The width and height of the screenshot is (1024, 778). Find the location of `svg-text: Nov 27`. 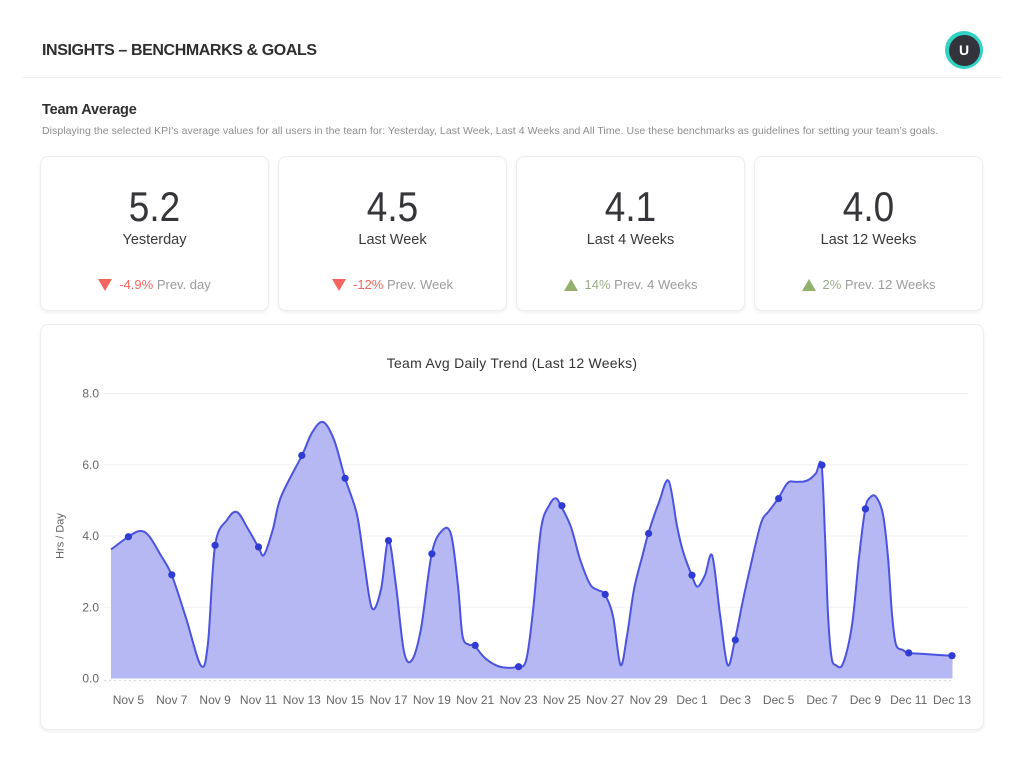

svg-text: Nov 27 is located at coordinates (605, 700).